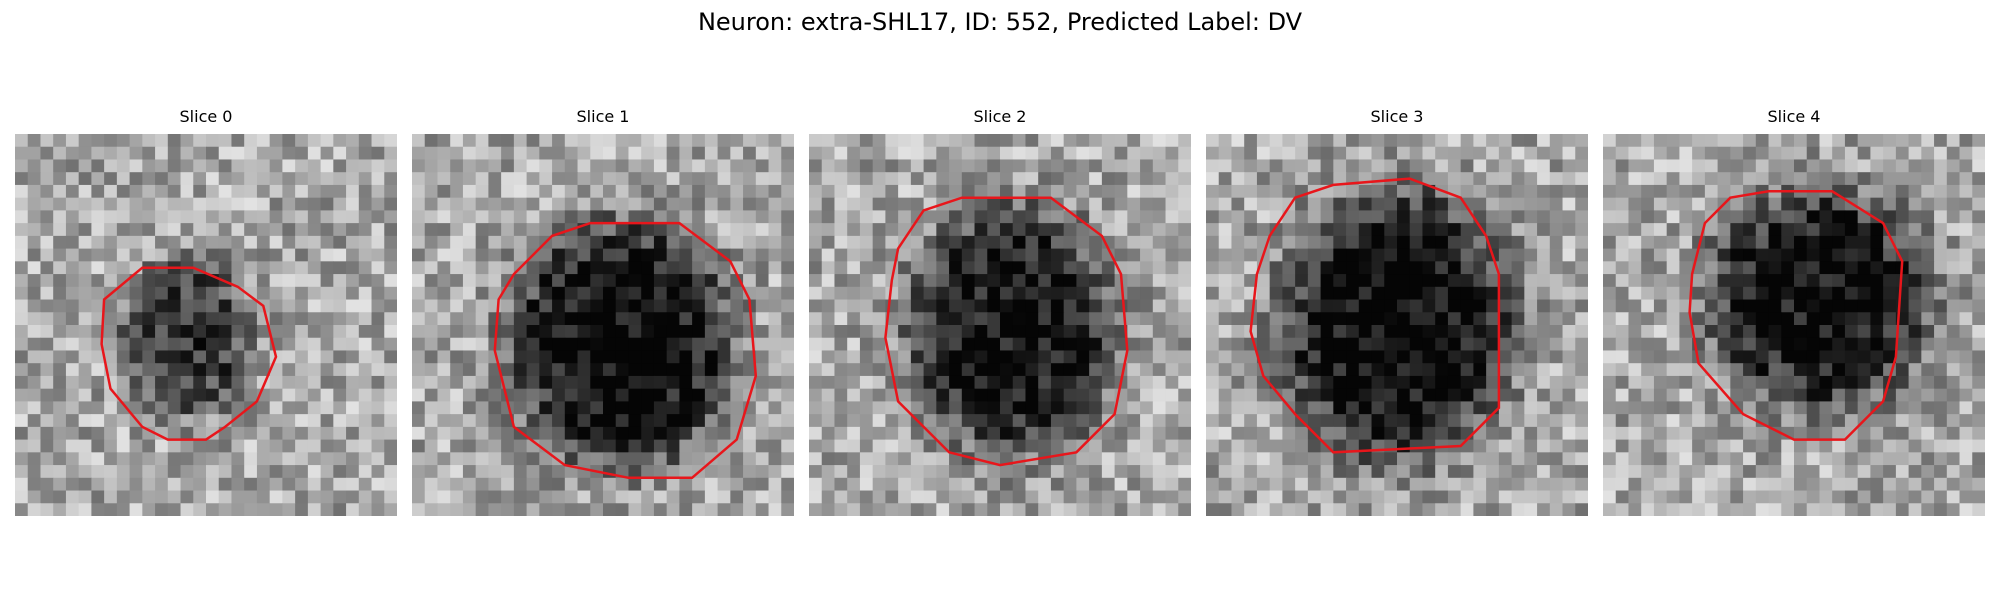 The image size is (2000, 600). What do you see at coordinates (1794, 116) in the screenshot?
I see `slice-title: Slice 4` at bounding box center [1794, 116].